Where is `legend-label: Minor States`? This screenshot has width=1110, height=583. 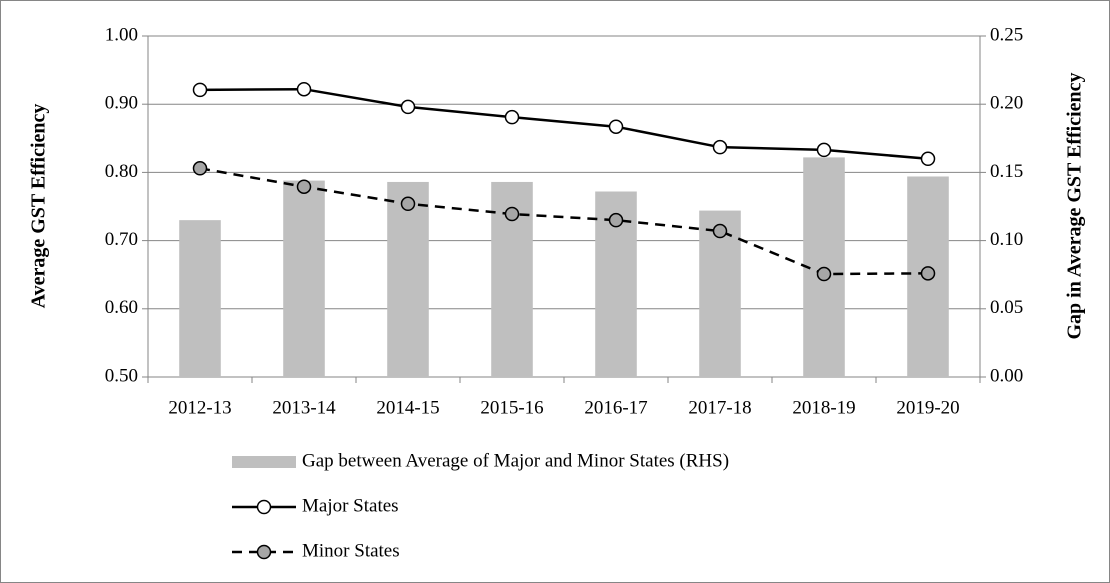
legend-label: Minor States is located at coordinates (351, 550).